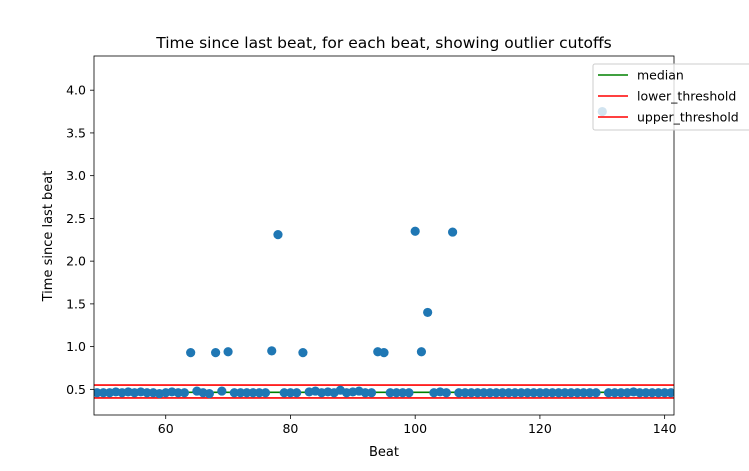 Image resolution: width=749 pixels, height=471 pixels. Describe the element at coordinates (660, 75) in the screenshot. I see `legend-label-median: median` at that location.